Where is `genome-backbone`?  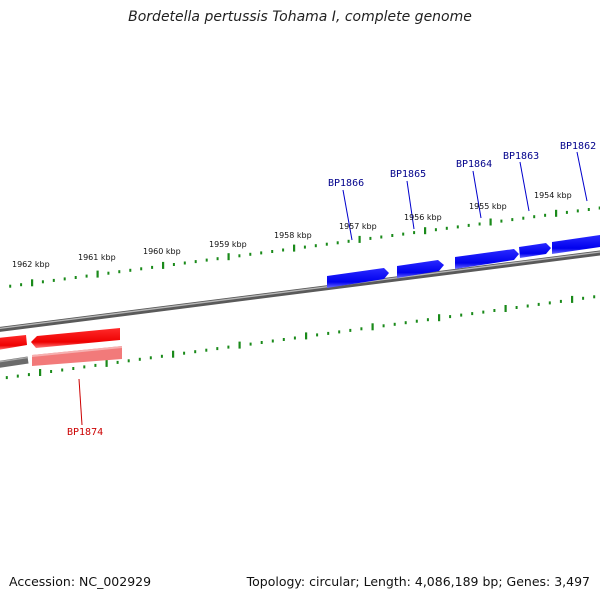
genome-backbone is located at coordinates (300, 291).